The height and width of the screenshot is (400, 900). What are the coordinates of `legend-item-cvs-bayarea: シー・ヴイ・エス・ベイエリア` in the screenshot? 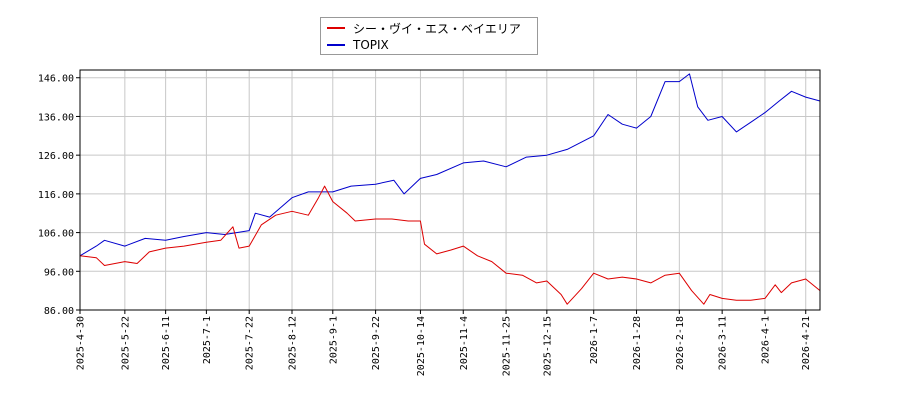 It's located at (424, 28).